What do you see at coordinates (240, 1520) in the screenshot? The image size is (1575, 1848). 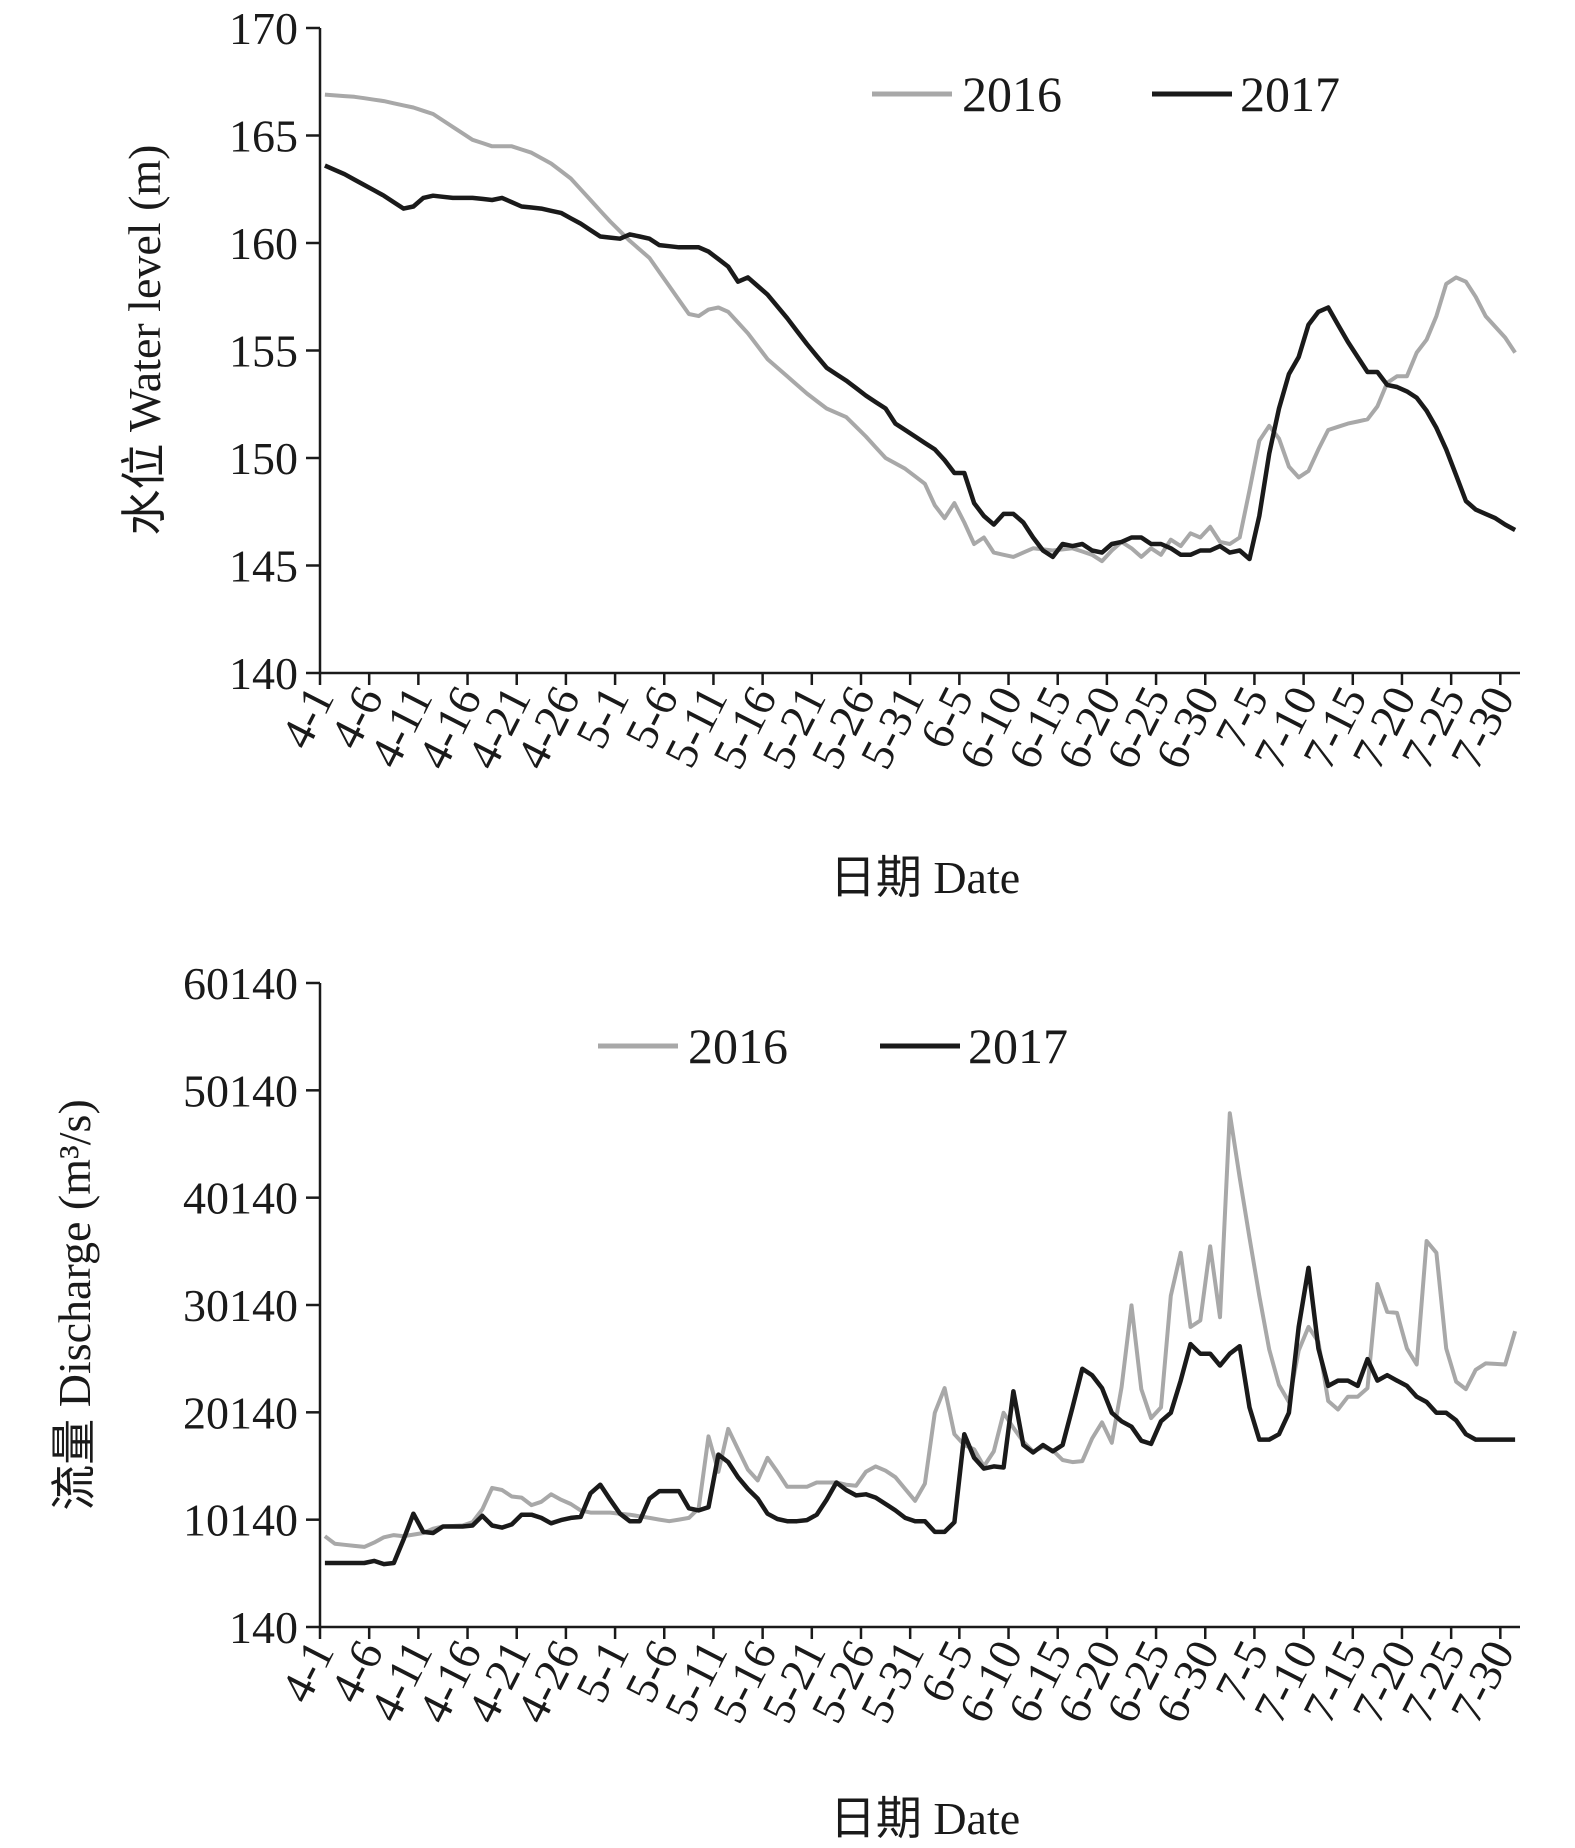 I see `y-tick-label: 10140` at bounding box center [240, 1520].